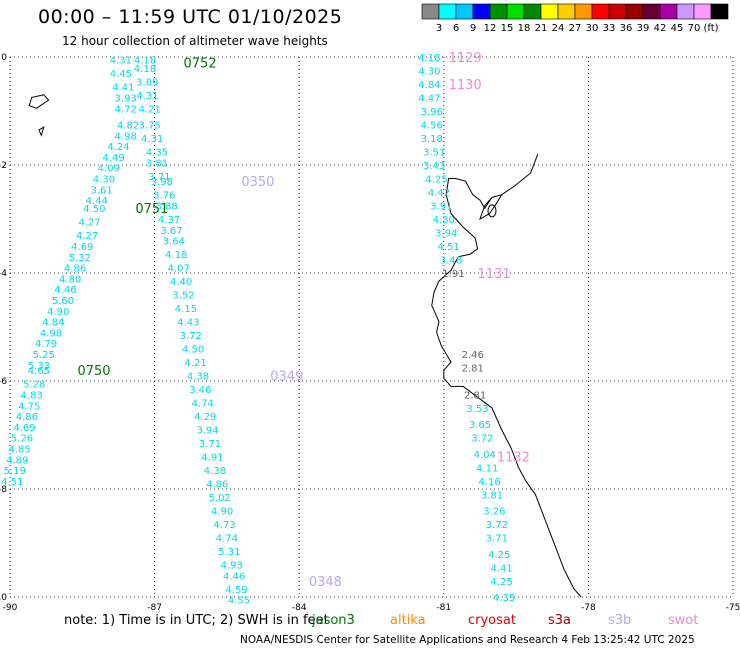 This screenshot has width=740, height=650. What do you see at coordinates (183, 296) in the screenshot?
I see `wave-height-label: 3.52` at bounding box center [183, 296].